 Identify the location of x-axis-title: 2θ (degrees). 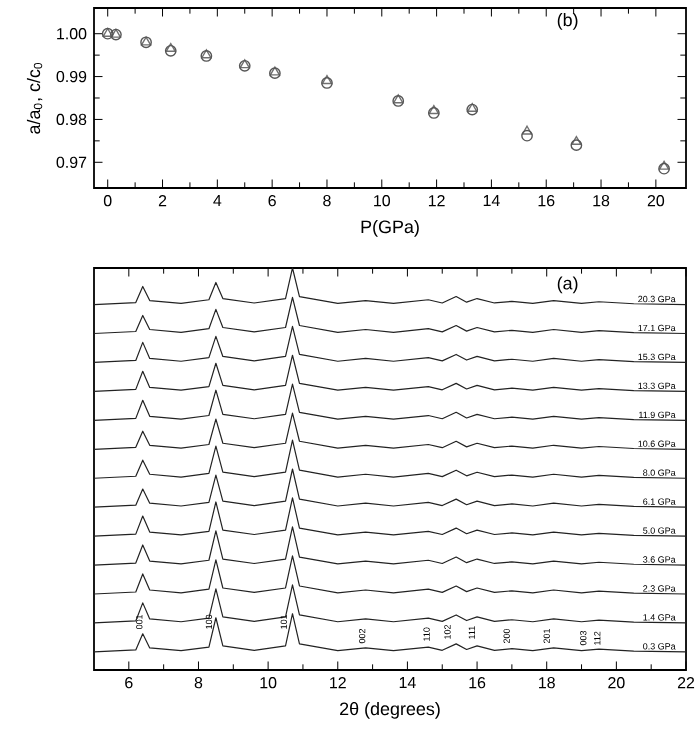
(390, 710).